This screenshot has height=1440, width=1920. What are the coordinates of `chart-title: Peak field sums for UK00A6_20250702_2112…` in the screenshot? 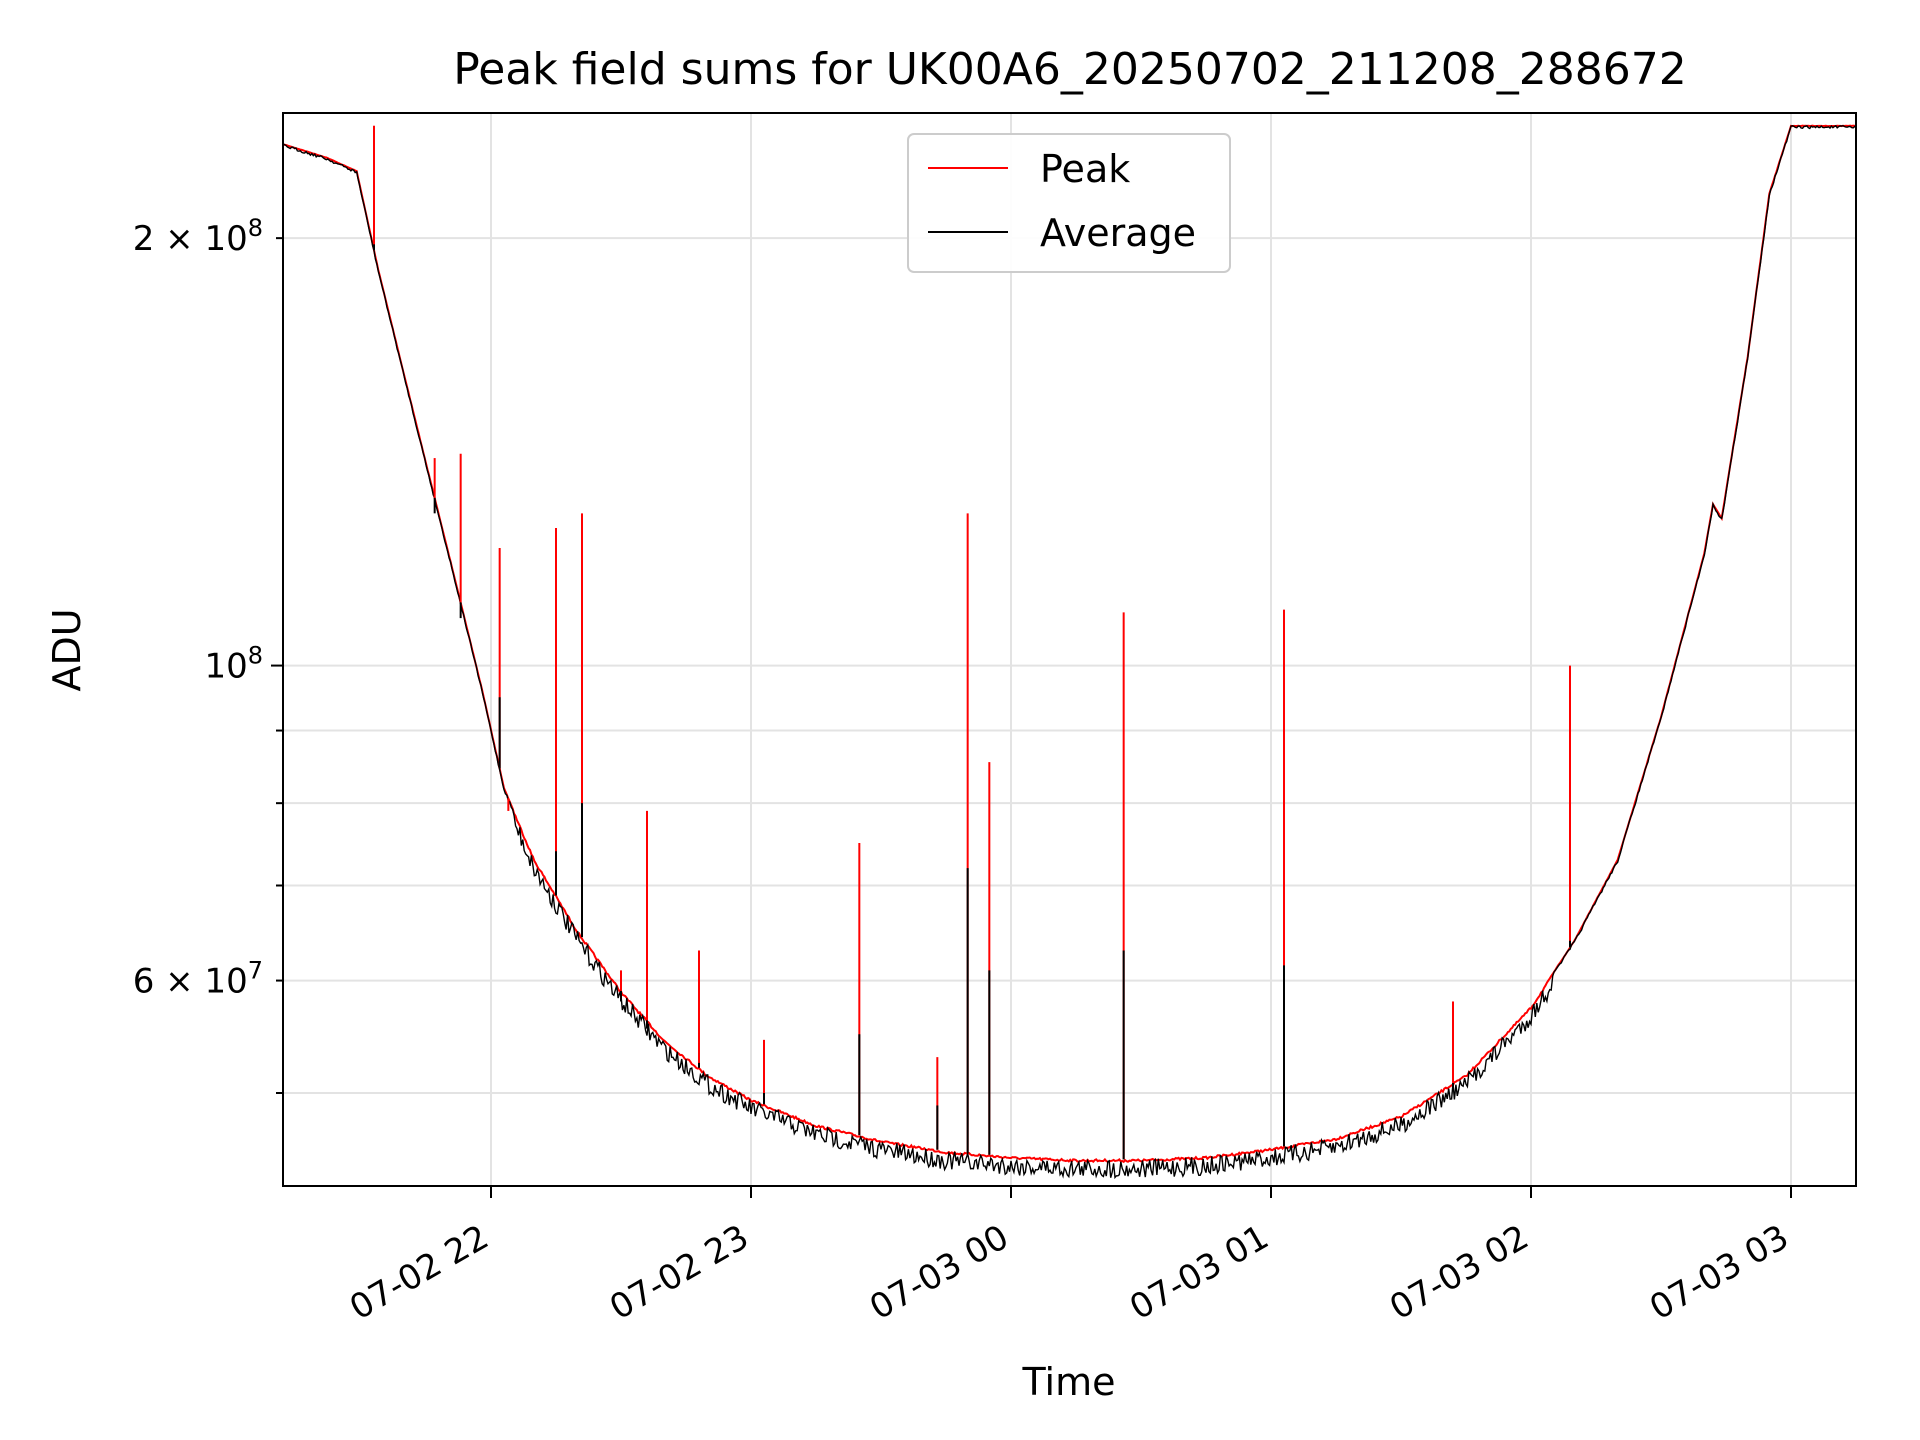 It's located at (1069, 69).